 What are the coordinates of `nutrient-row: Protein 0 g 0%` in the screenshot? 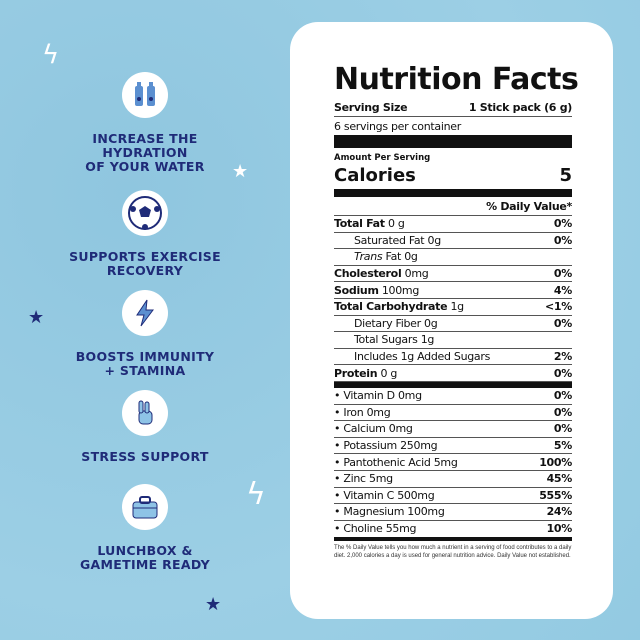 It's located at (453, 373).